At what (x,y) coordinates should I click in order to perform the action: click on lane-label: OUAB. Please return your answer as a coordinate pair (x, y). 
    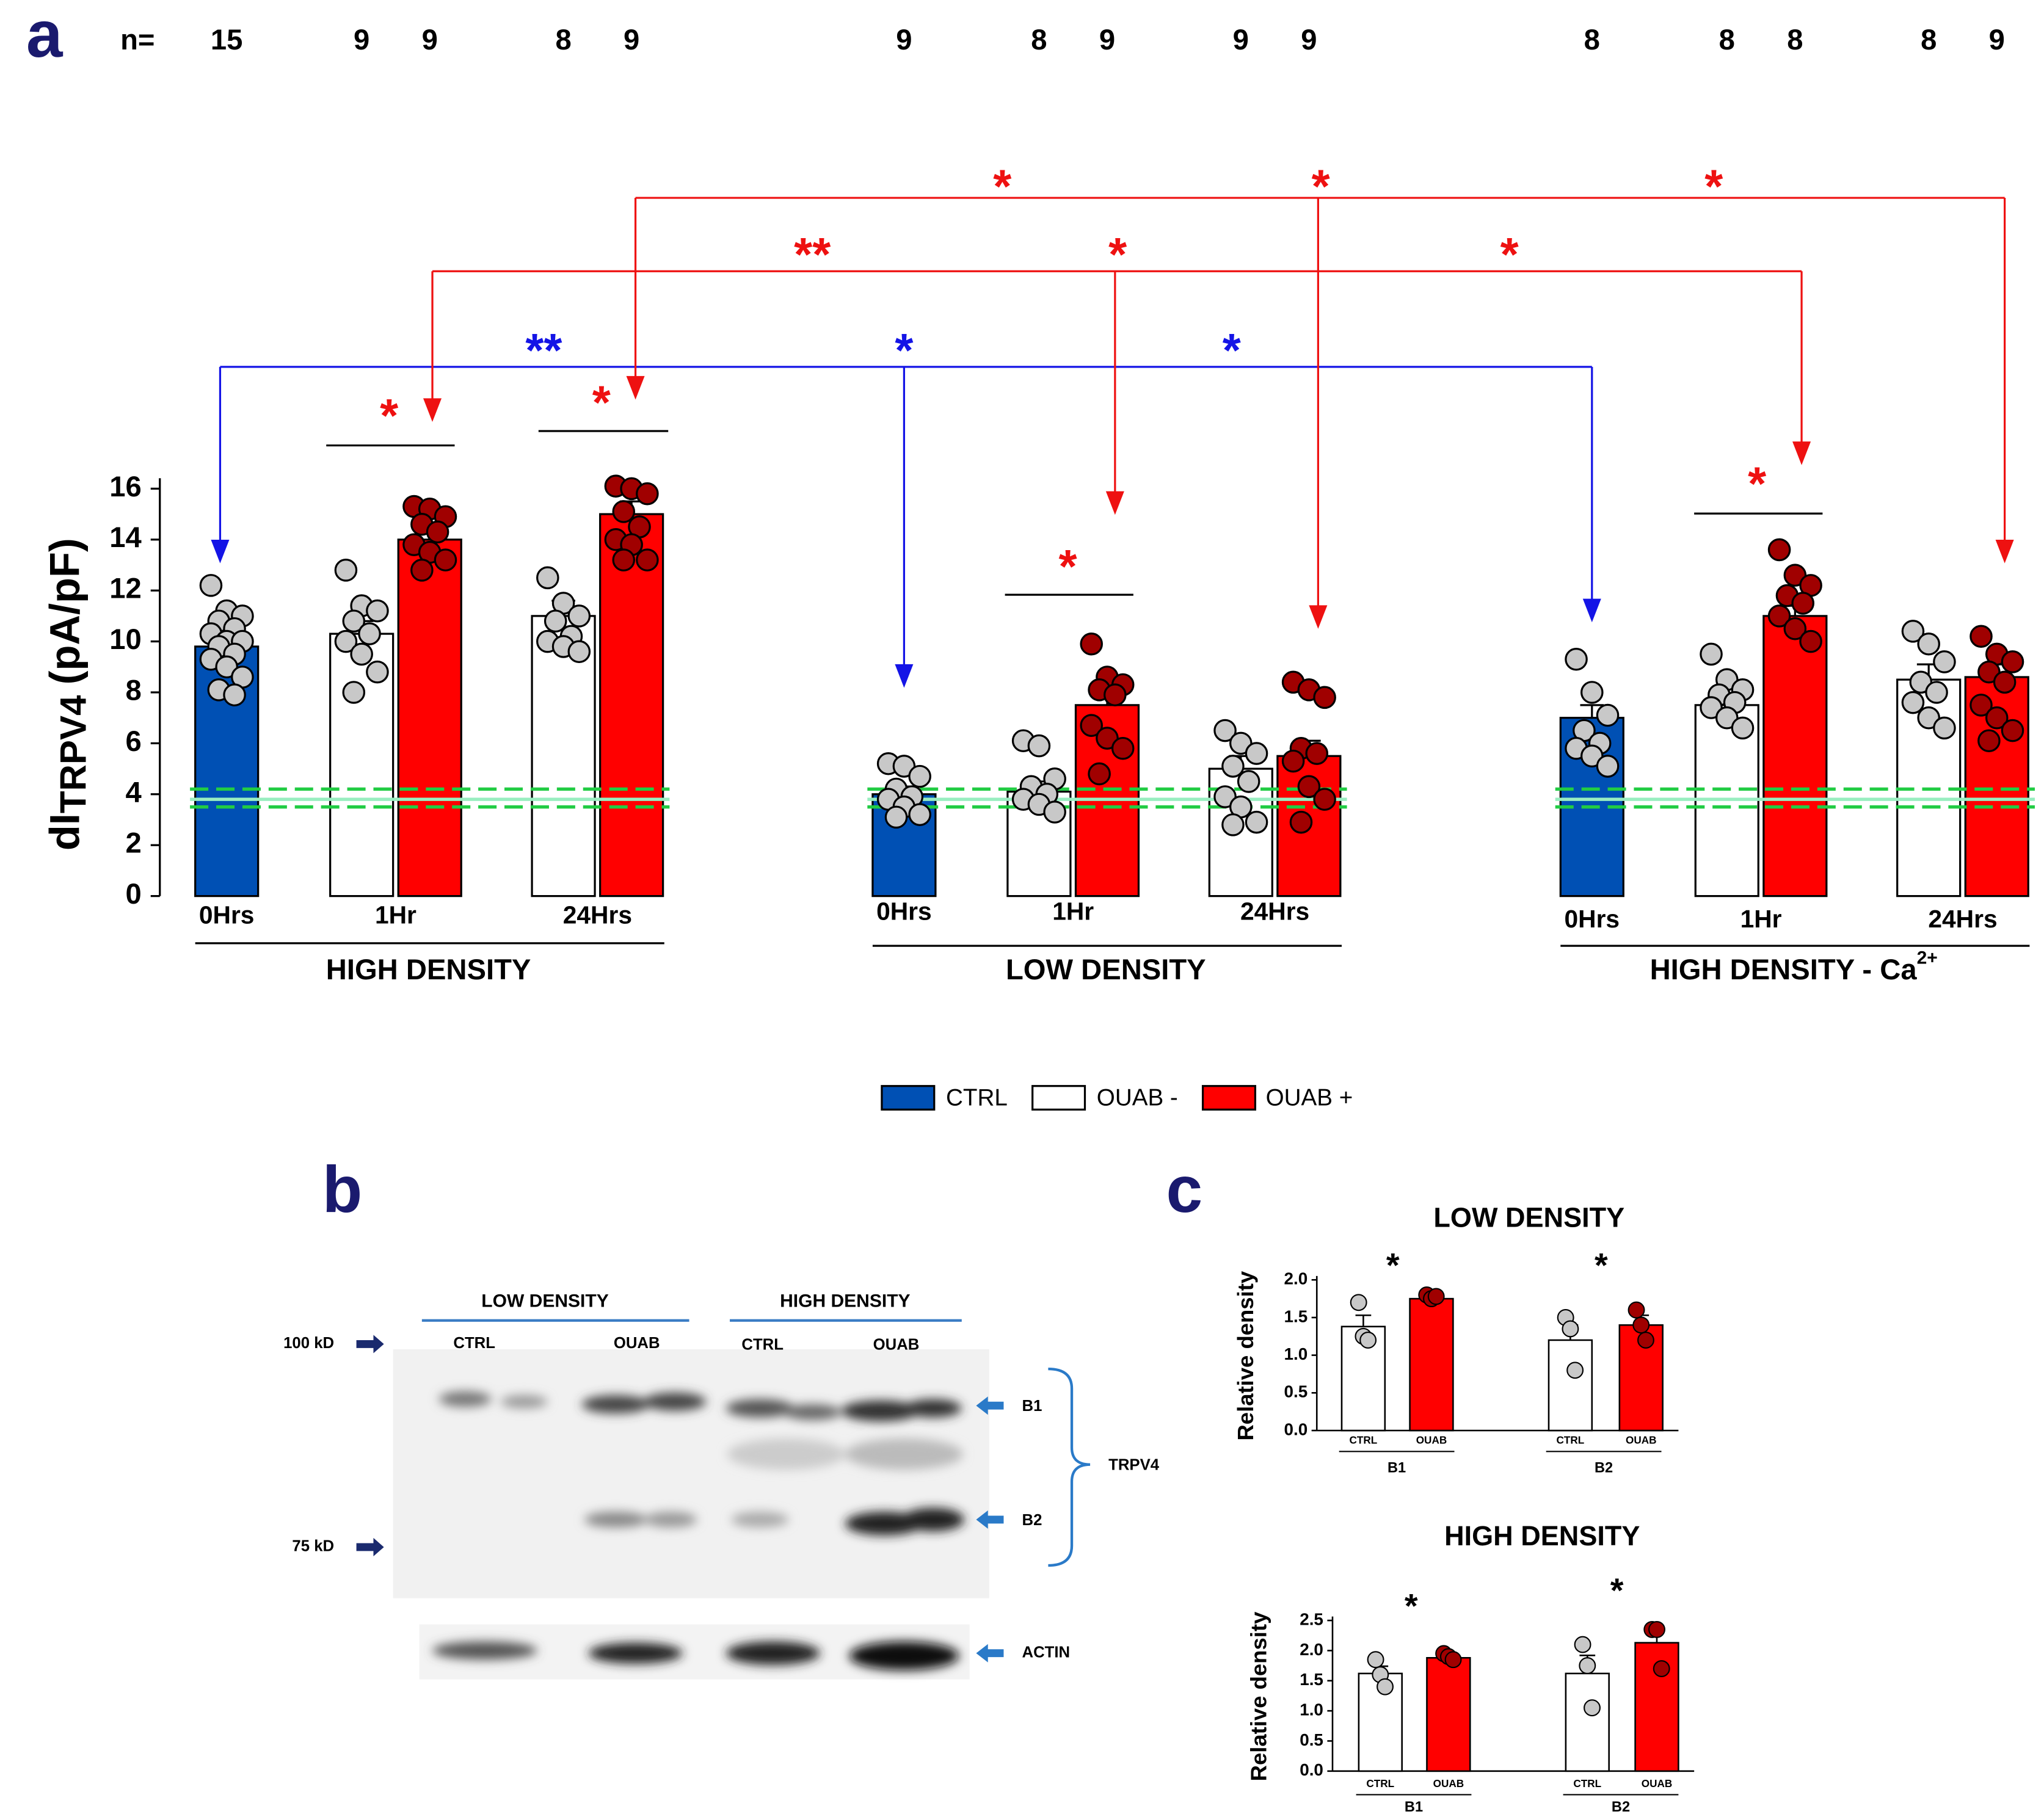
    Looking at the image, I should click on (897, 1344).